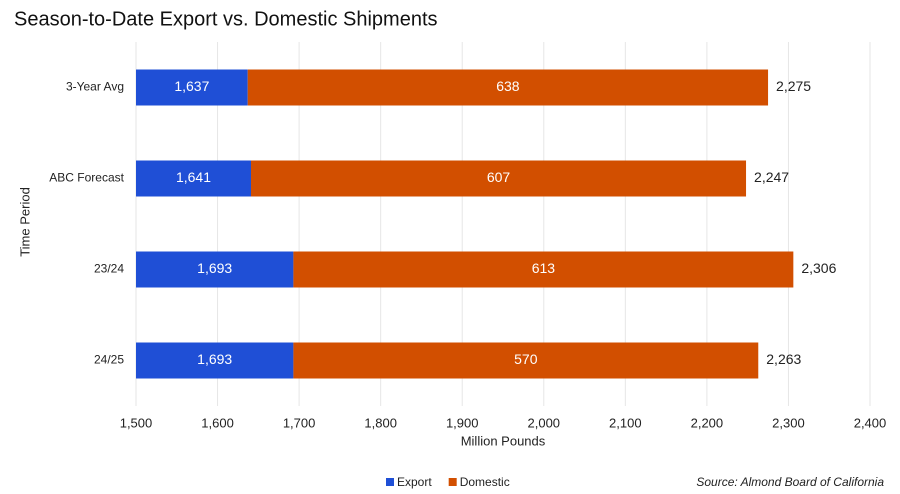  Describe the element at coordinates (462, 422) in the screenshot. I see `x-tick-label: 1,900` at that location.